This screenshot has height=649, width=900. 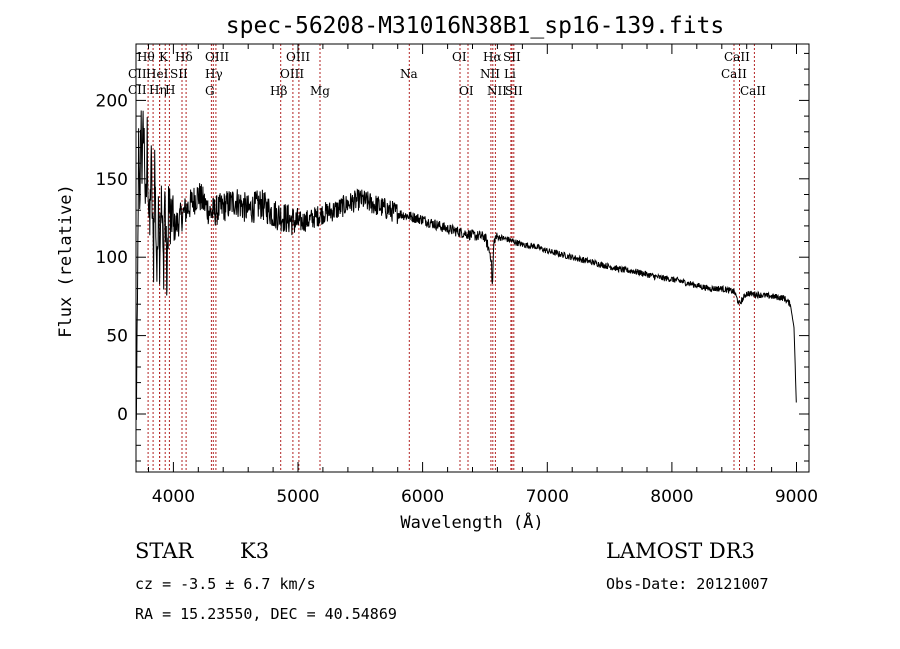 What do you see at coordinates (671, 497) in the screenshot?
I see `x-tick-label: 8000` at bounding box center [671, 497].